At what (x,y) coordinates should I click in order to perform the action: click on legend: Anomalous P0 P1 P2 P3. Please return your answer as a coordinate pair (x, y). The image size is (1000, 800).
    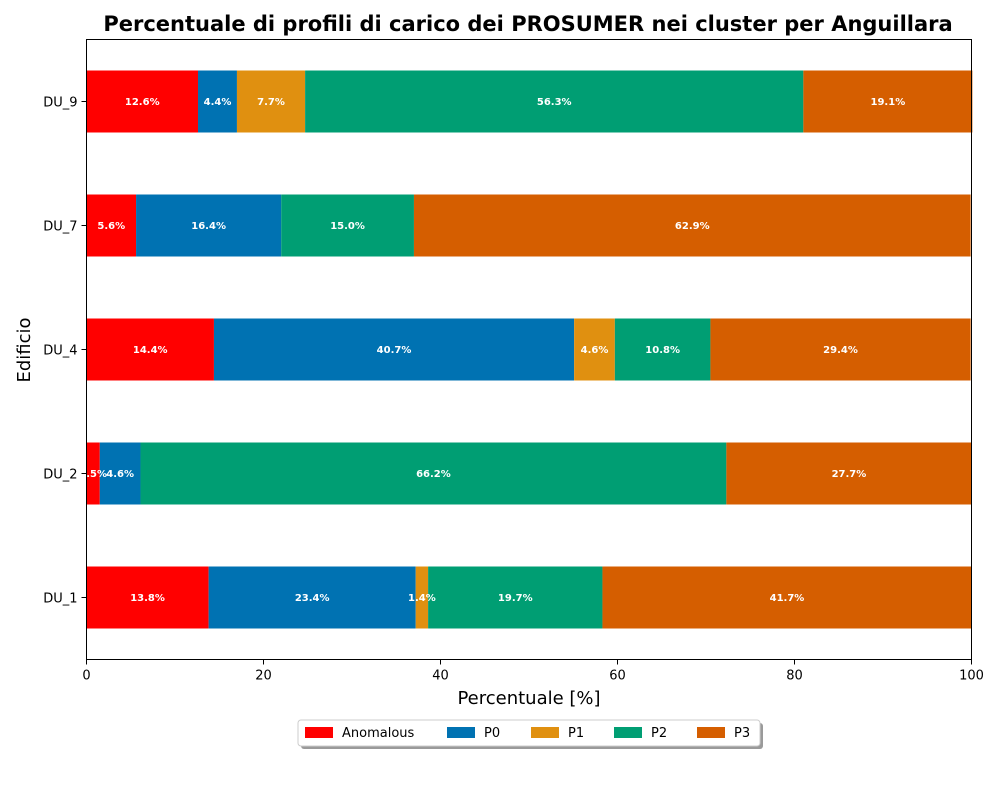
    Looking at the image, I should click on (530, 734).